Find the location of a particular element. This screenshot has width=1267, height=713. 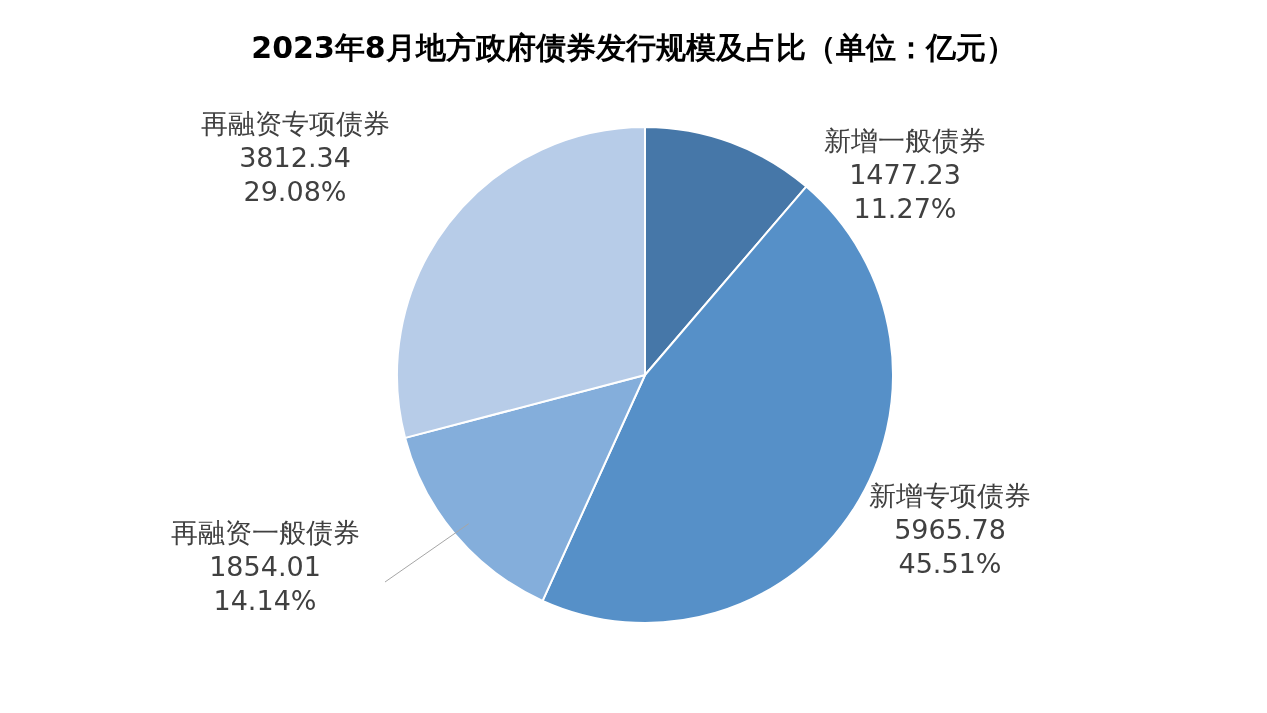

chart-title: 2023年8月地方政府债券发行规模及占比（单位：亿元） is located at coordinates (633, 47).